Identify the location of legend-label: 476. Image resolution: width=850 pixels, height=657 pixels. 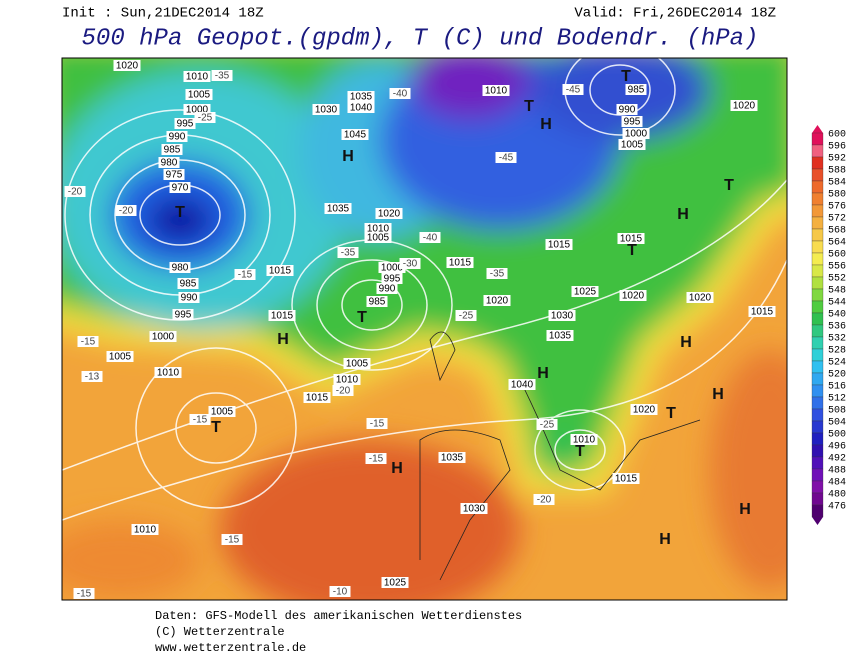
(837, 507).